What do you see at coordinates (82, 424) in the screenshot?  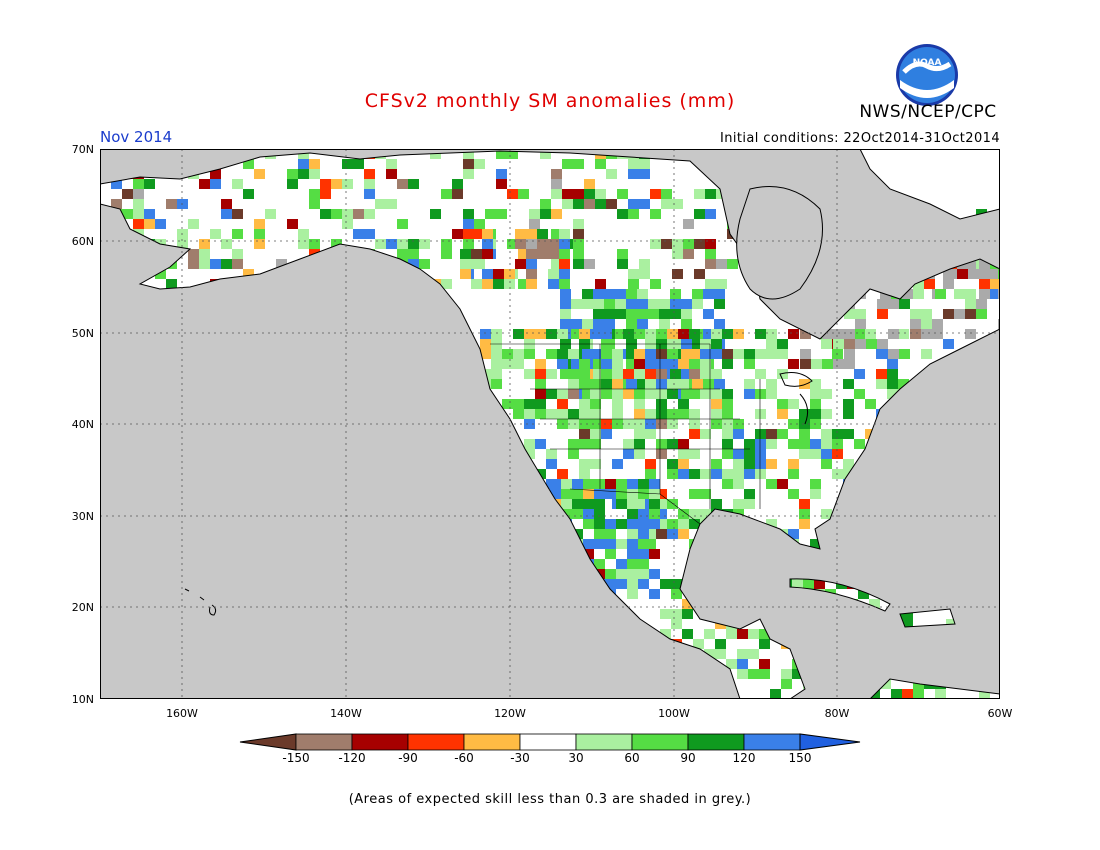 I see `lat-label-40n: 40N` at bounding box center [82, 424].